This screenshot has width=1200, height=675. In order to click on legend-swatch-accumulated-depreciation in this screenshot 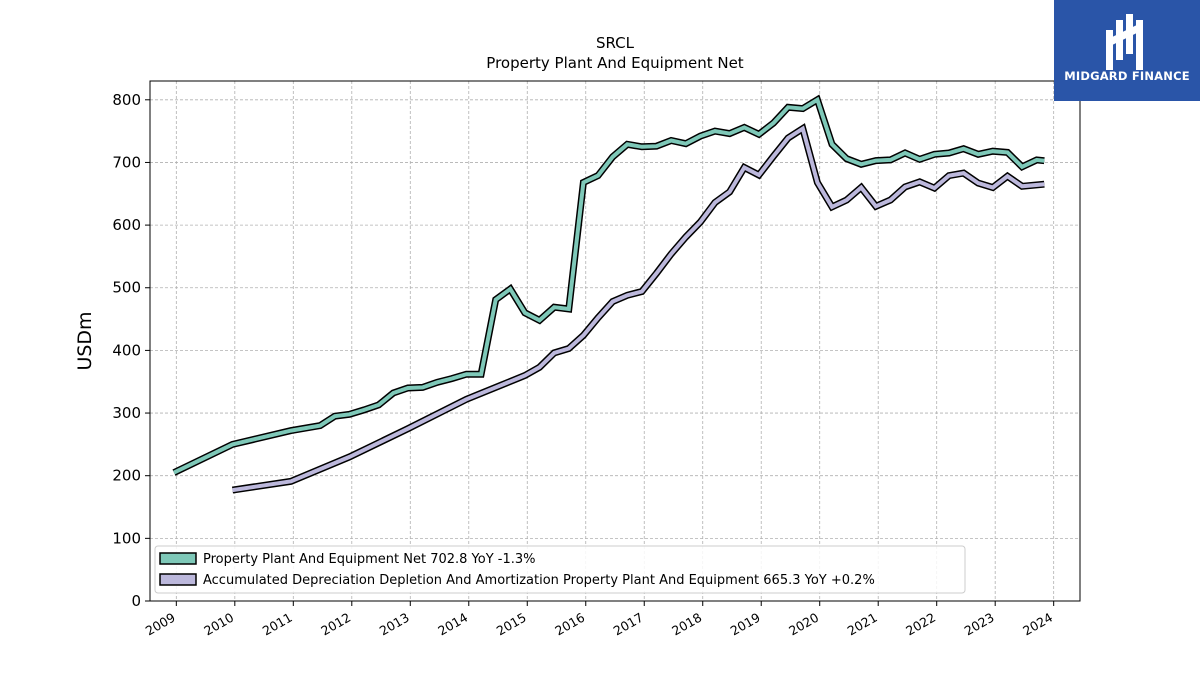, I will do `click(178, 579)`.